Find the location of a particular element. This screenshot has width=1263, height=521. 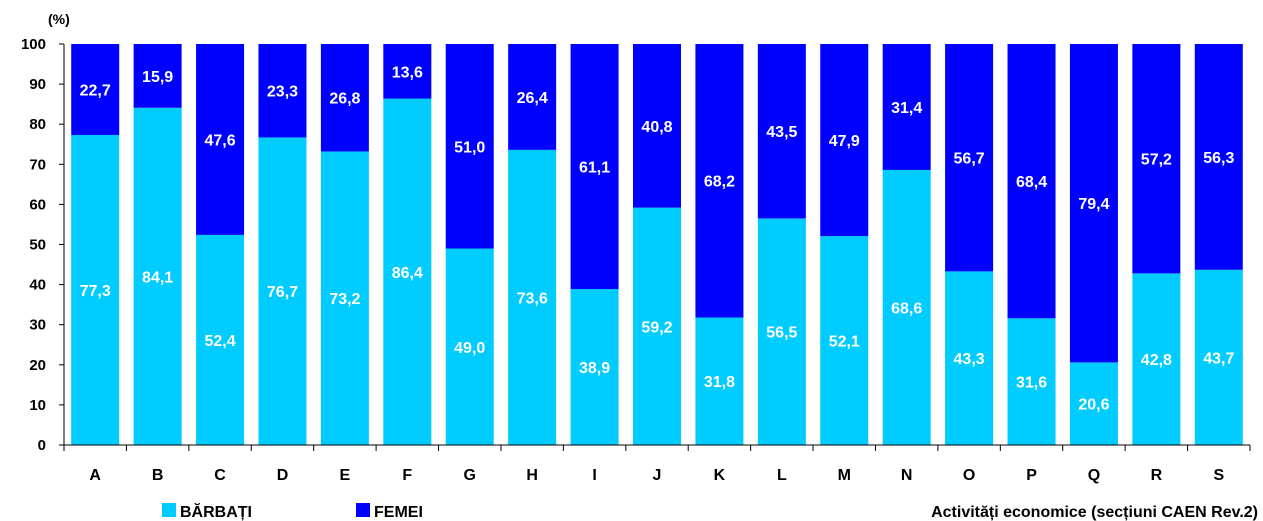

bar-femei-F is located at coordinates (407, 71).